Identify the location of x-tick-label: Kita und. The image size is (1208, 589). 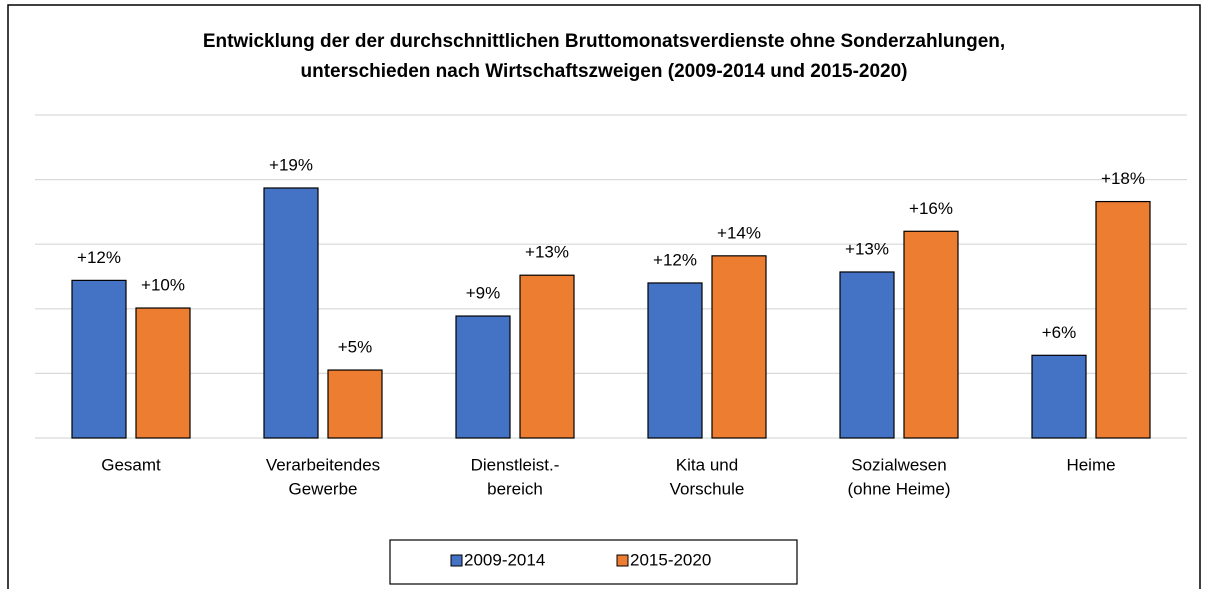
(707, 464).